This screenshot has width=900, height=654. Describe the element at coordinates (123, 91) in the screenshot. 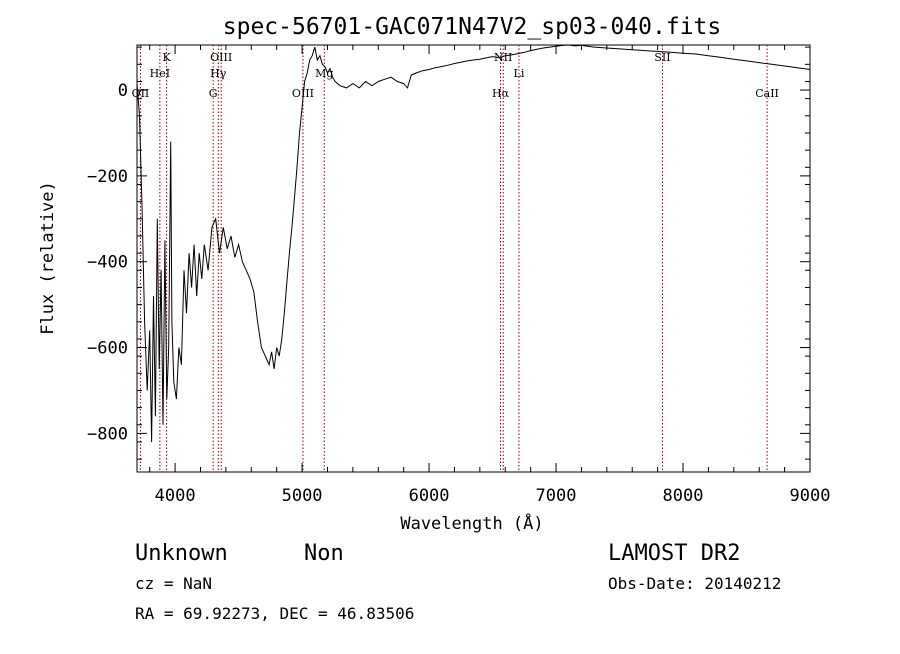

I see `y-tick-label: 0` at that location.